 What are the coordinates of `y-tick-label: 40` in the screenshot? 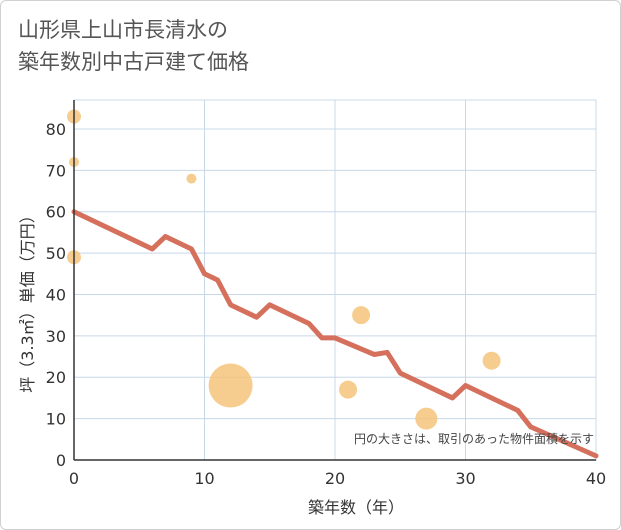 It's located at (56, 294).